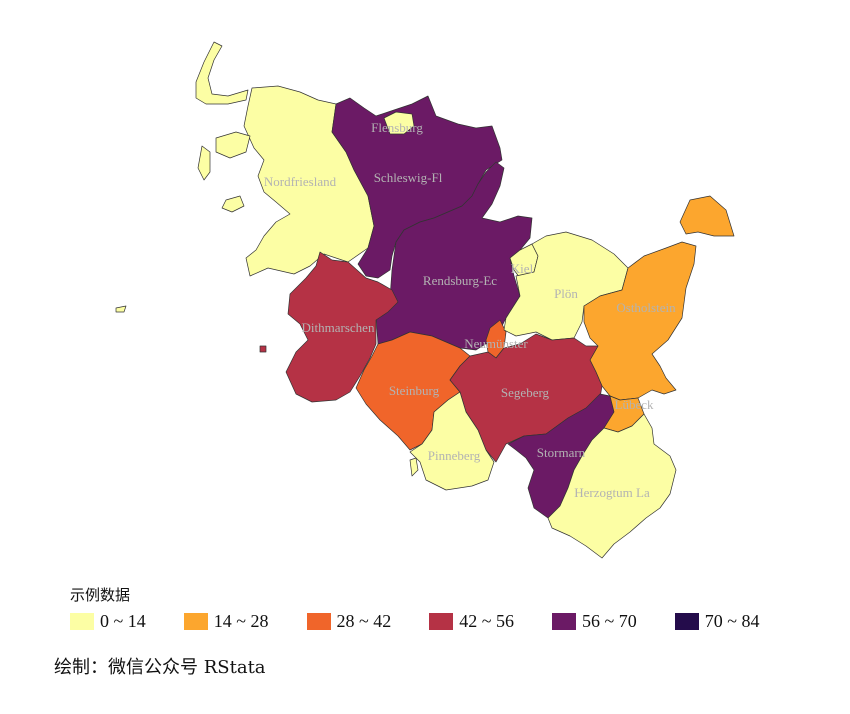  I want to click on legend-label: 0 ~ 14, so click(123, 621).